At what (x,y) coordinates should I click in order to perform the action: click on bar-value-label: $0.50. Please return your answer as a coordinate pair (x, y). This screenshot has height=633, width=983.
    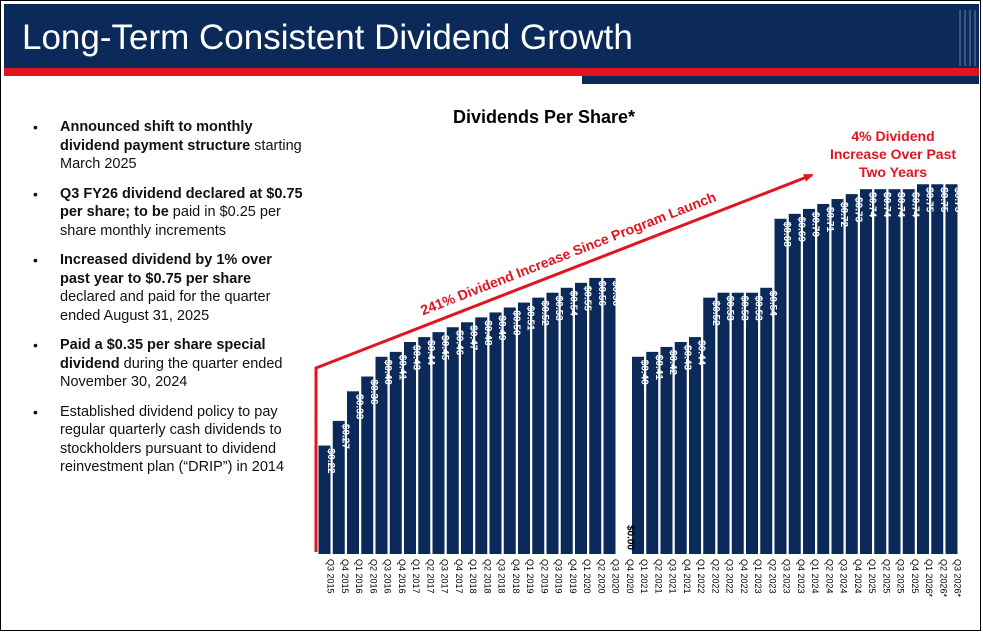
    Looking at the image, I should click on (515, 323).